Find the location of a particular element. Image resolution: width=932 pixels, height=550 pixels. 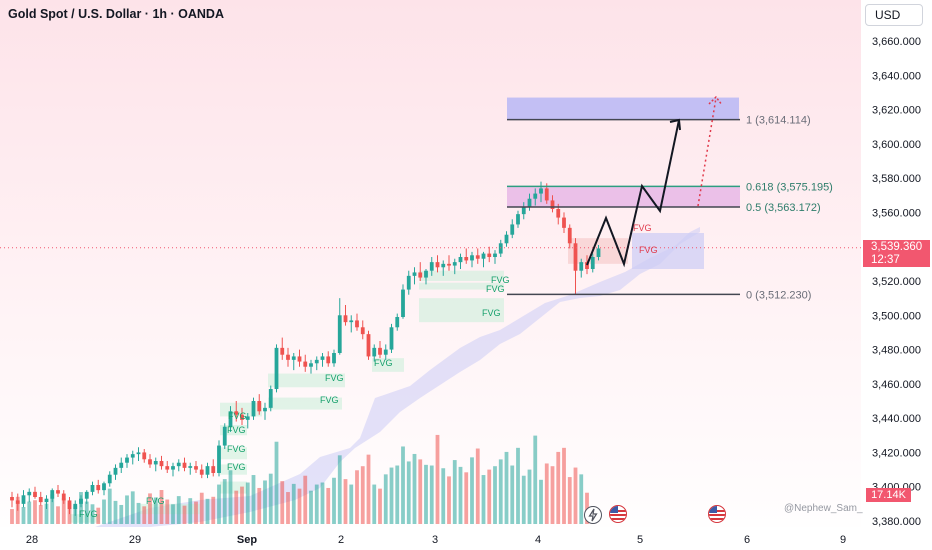

projection-drawings is located at coordinates (654, 181).